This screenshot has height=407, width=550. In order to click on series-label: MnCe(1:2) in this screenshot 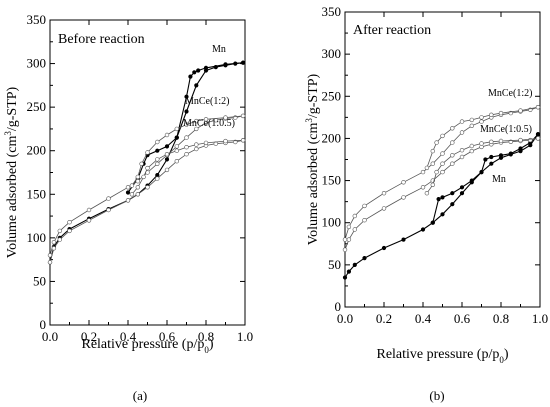, I will do `click(207, 101)`.